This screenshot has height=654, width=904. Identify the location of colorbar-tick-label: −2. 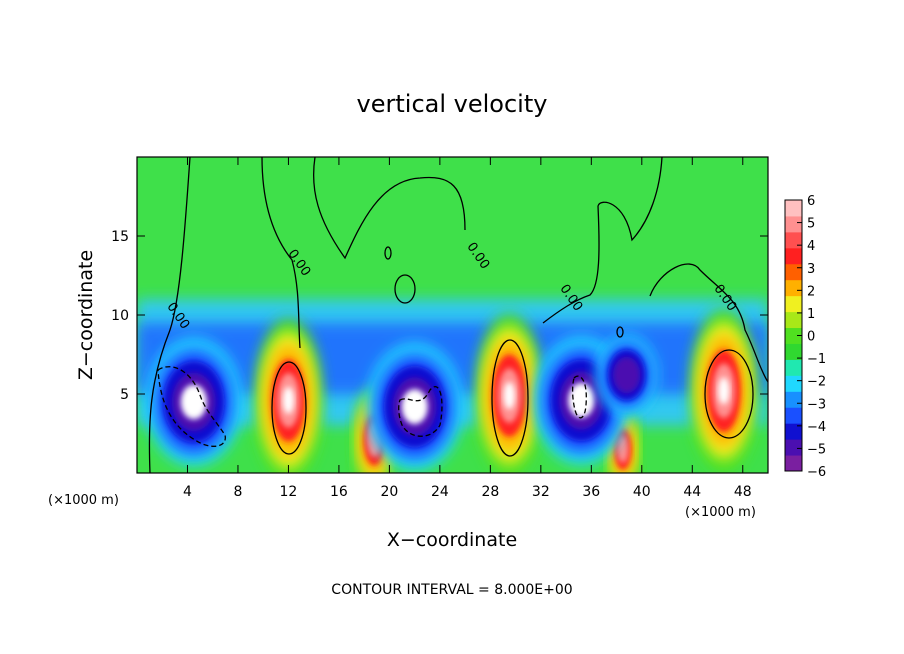
(816, 382).